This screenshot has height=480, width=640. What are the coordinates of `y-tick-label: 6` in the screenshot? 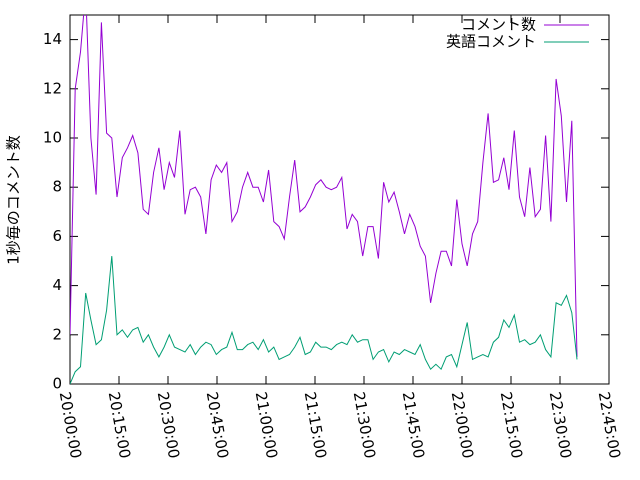 It's located at (57, 236).